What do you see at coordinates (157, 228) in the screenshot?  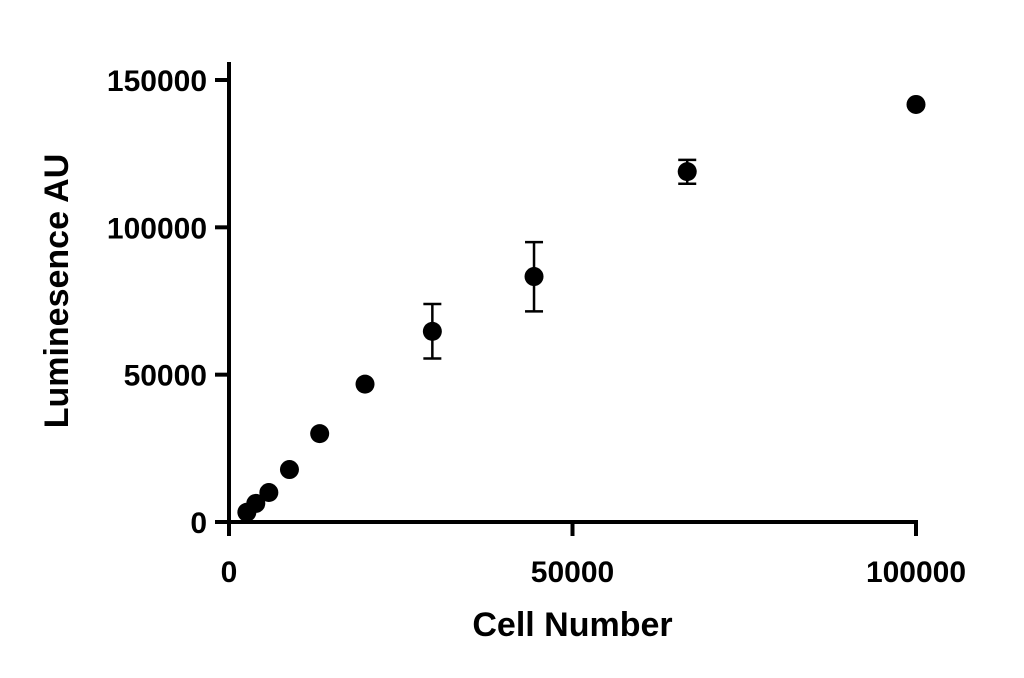 I see `y-tick-label: 100000` at bounding box center [157, 228].